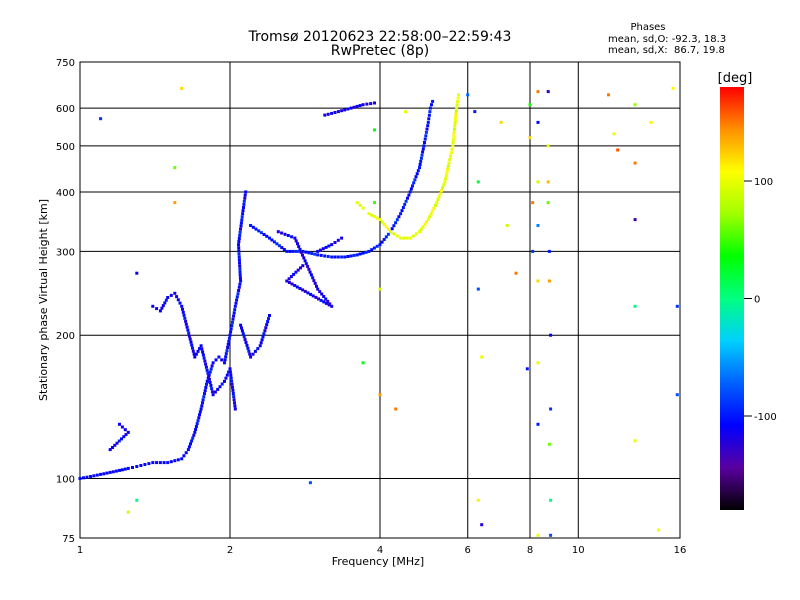 This screenshot has width=800, height=600. I want to click on colorbar-ticks: -100 0 100, so click(760, 300).